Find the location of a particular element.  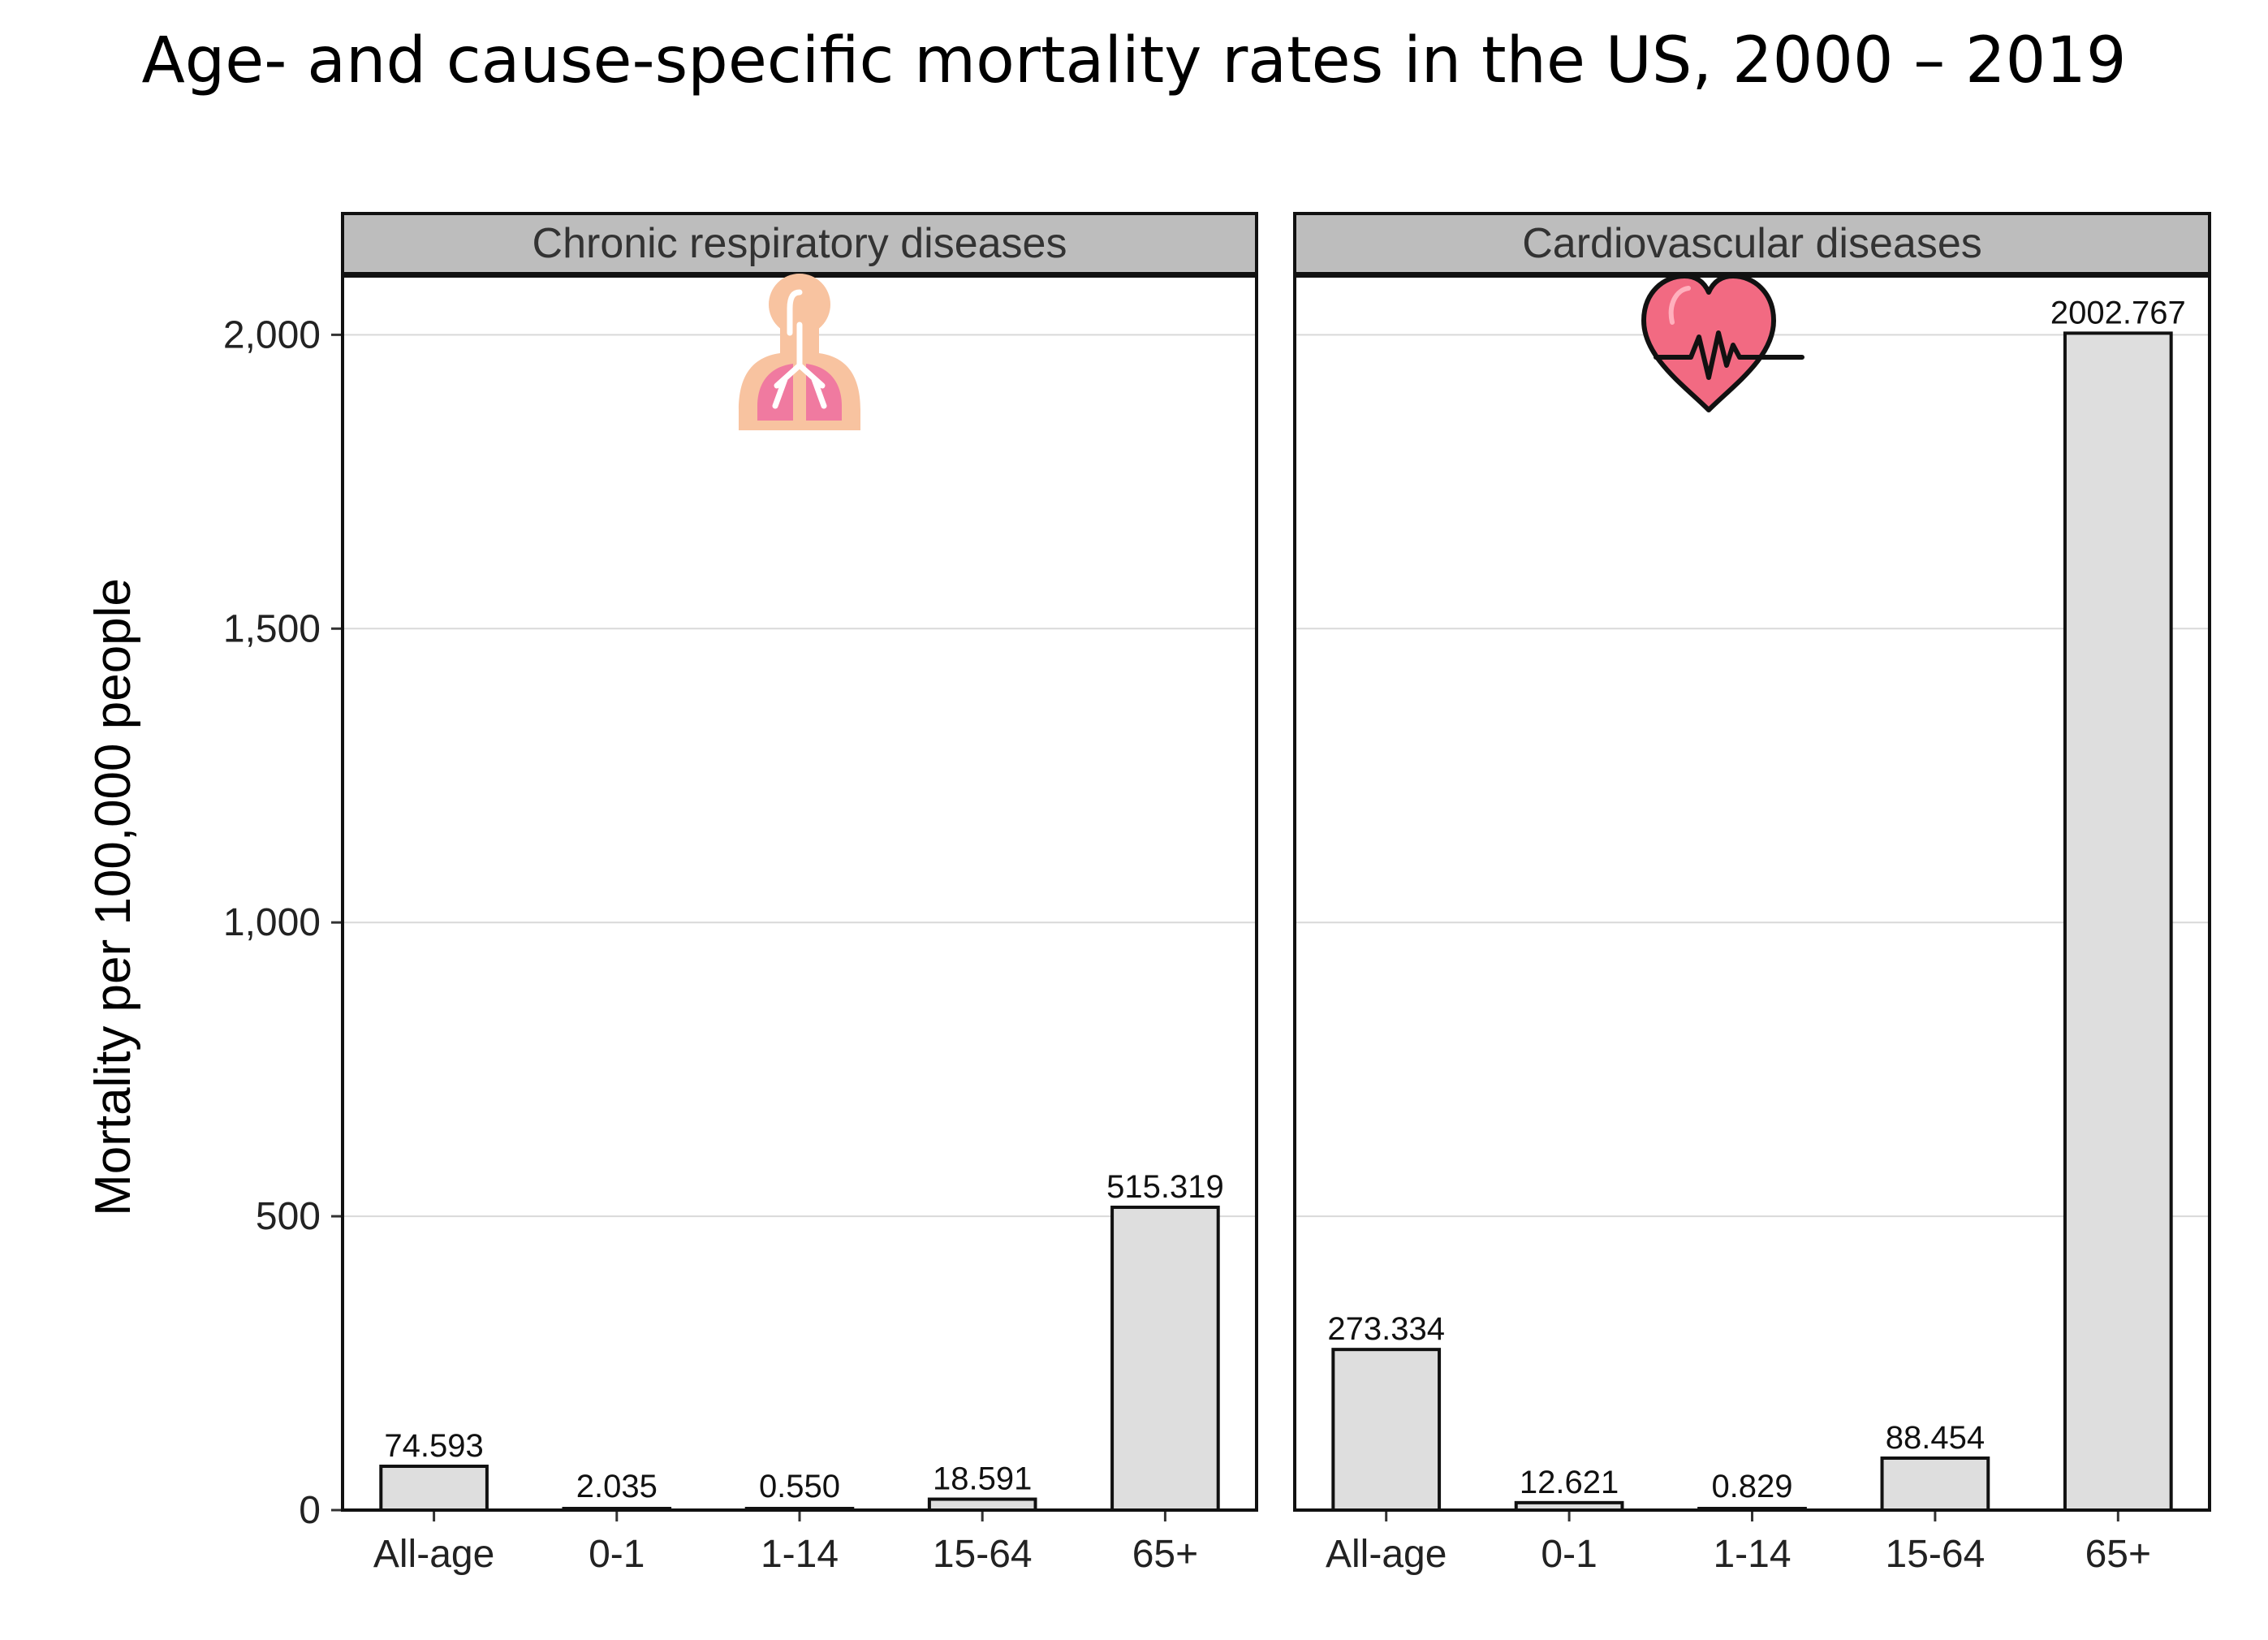

bar-value-label: 273.334 is located at coordinates (1386, 1329).